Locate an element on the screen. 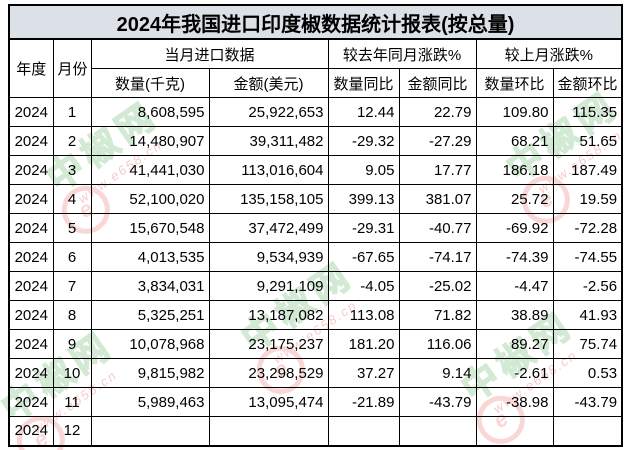 The width and height of the screenshot is (629, 450). cell-amount_mom: 0.53 is located at coordinates (587, 373).